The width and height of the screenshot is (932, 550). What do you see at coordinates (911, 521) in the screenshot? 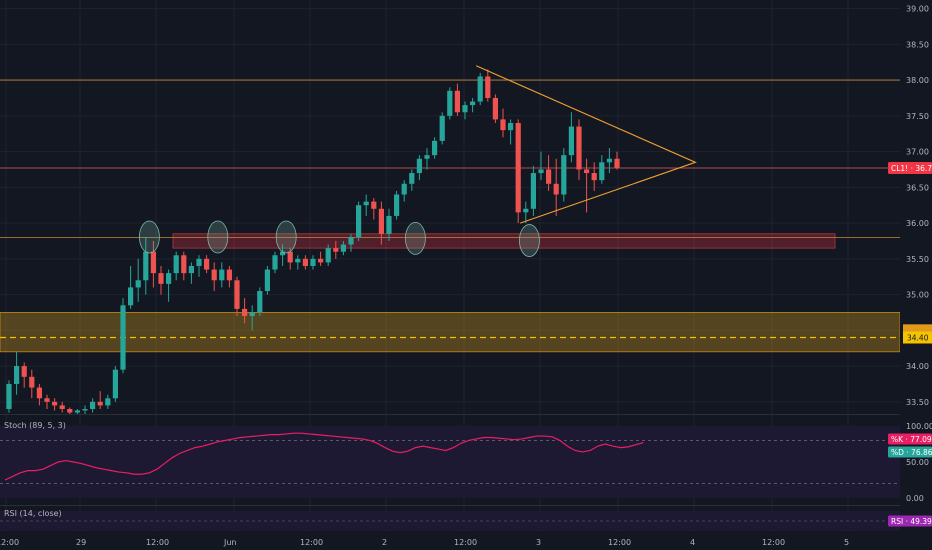
I see `rsi-badge-text: RSI · 49.39` at bounding box center [911, 521].